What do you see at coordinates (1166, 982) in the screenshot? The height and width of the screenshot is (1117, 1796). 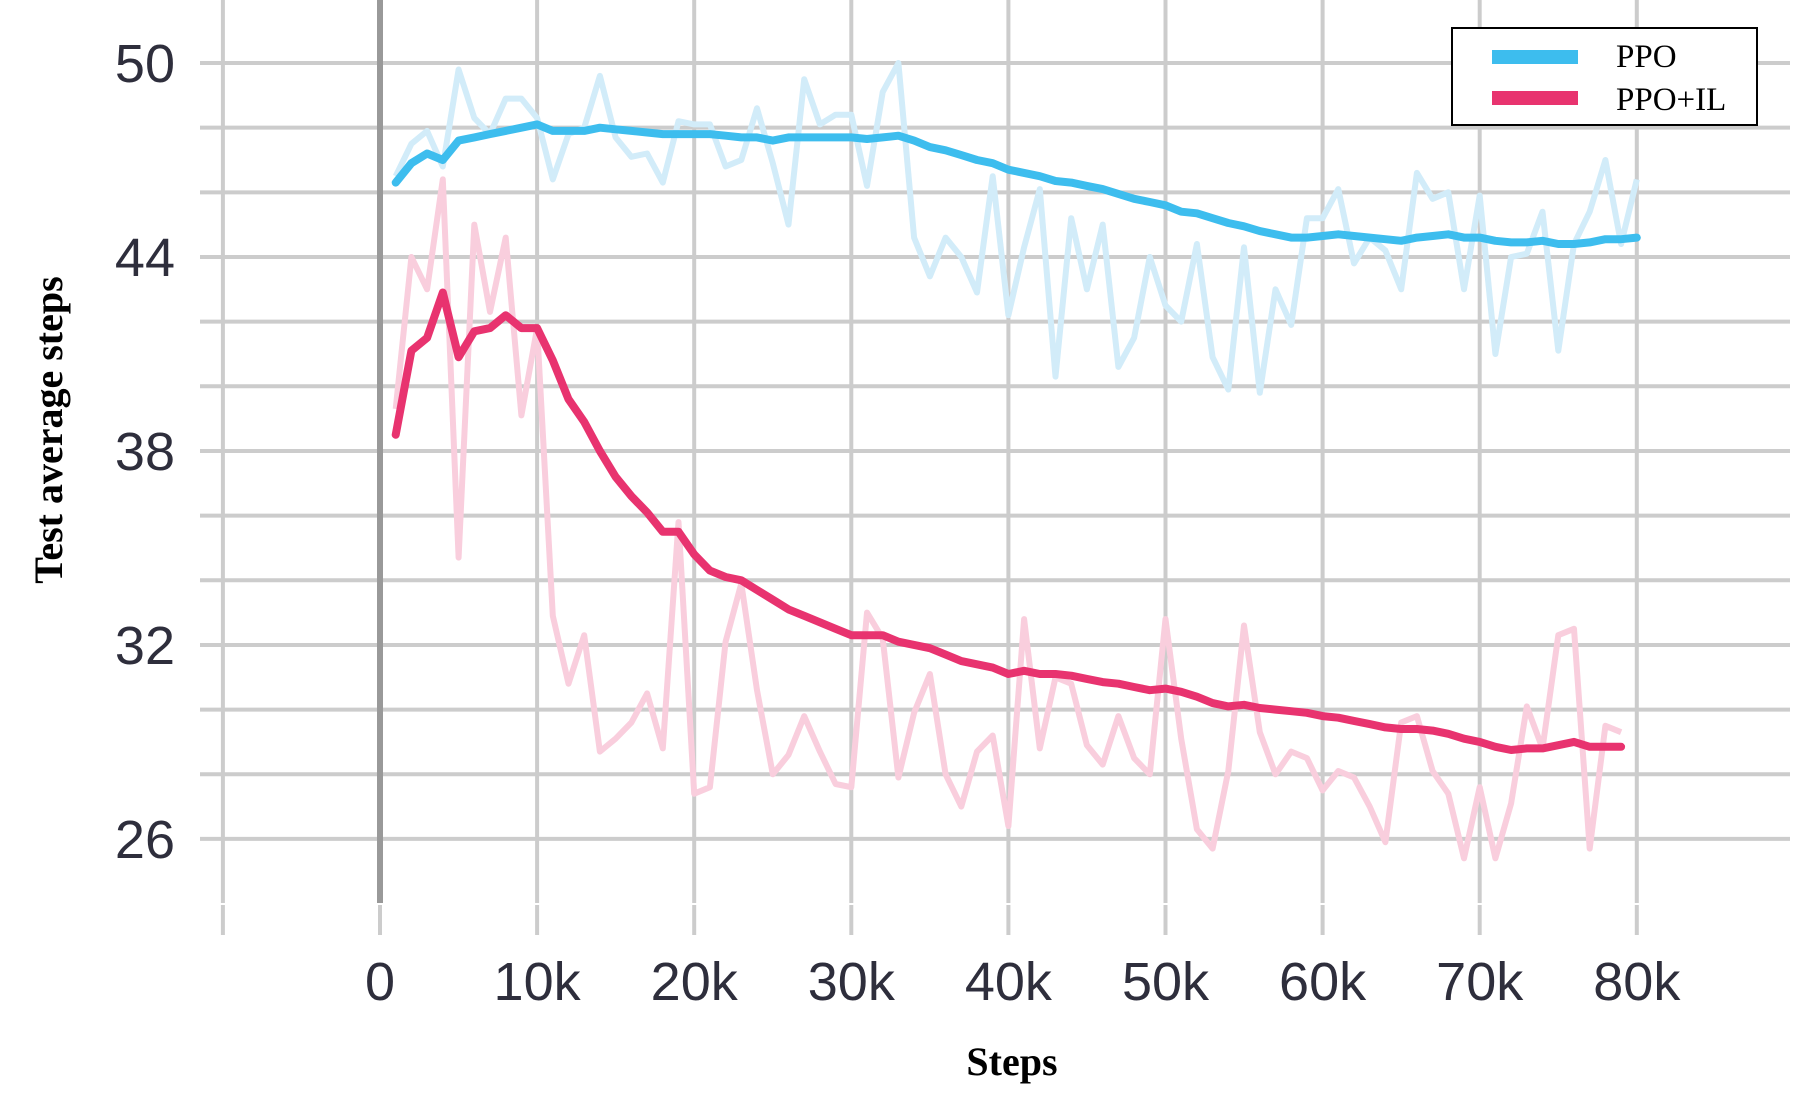 I see `x-tick-label: 50k` at bounding box center [1166, 982].